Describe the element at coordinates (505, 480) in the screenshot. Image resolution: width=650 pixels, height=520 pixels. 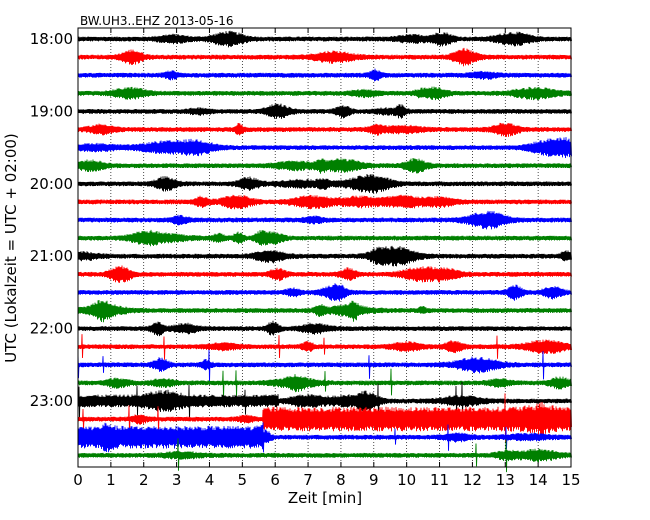
I see `x-tick-label: 13` at that location.